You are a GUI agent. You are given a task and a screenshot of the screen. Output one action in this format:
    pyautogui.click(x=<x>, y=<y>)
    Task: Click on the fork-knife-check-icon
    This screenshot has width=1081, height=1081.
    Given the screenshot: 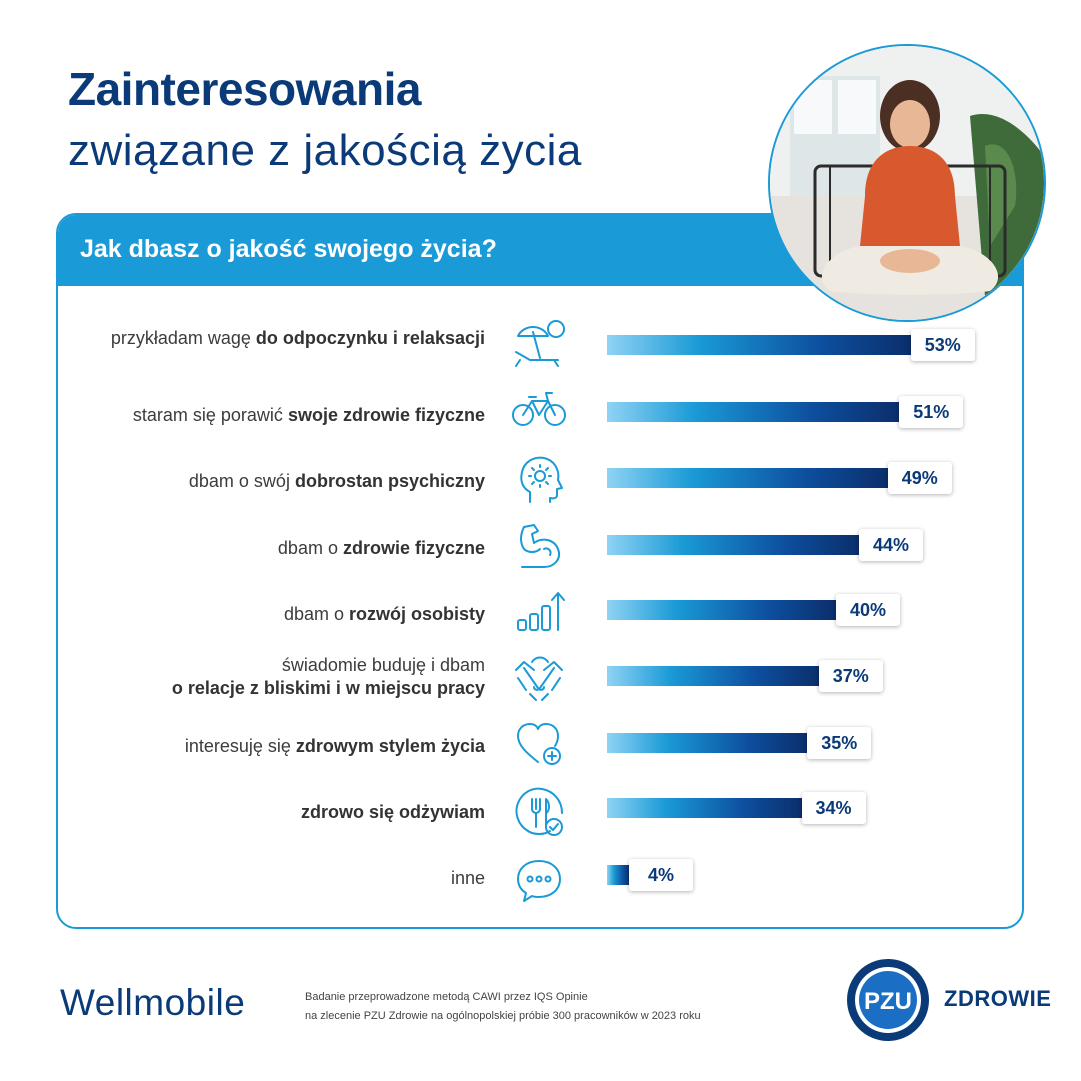 What is the action you would take?
    pyautogui.click(x=539, y=812)
    